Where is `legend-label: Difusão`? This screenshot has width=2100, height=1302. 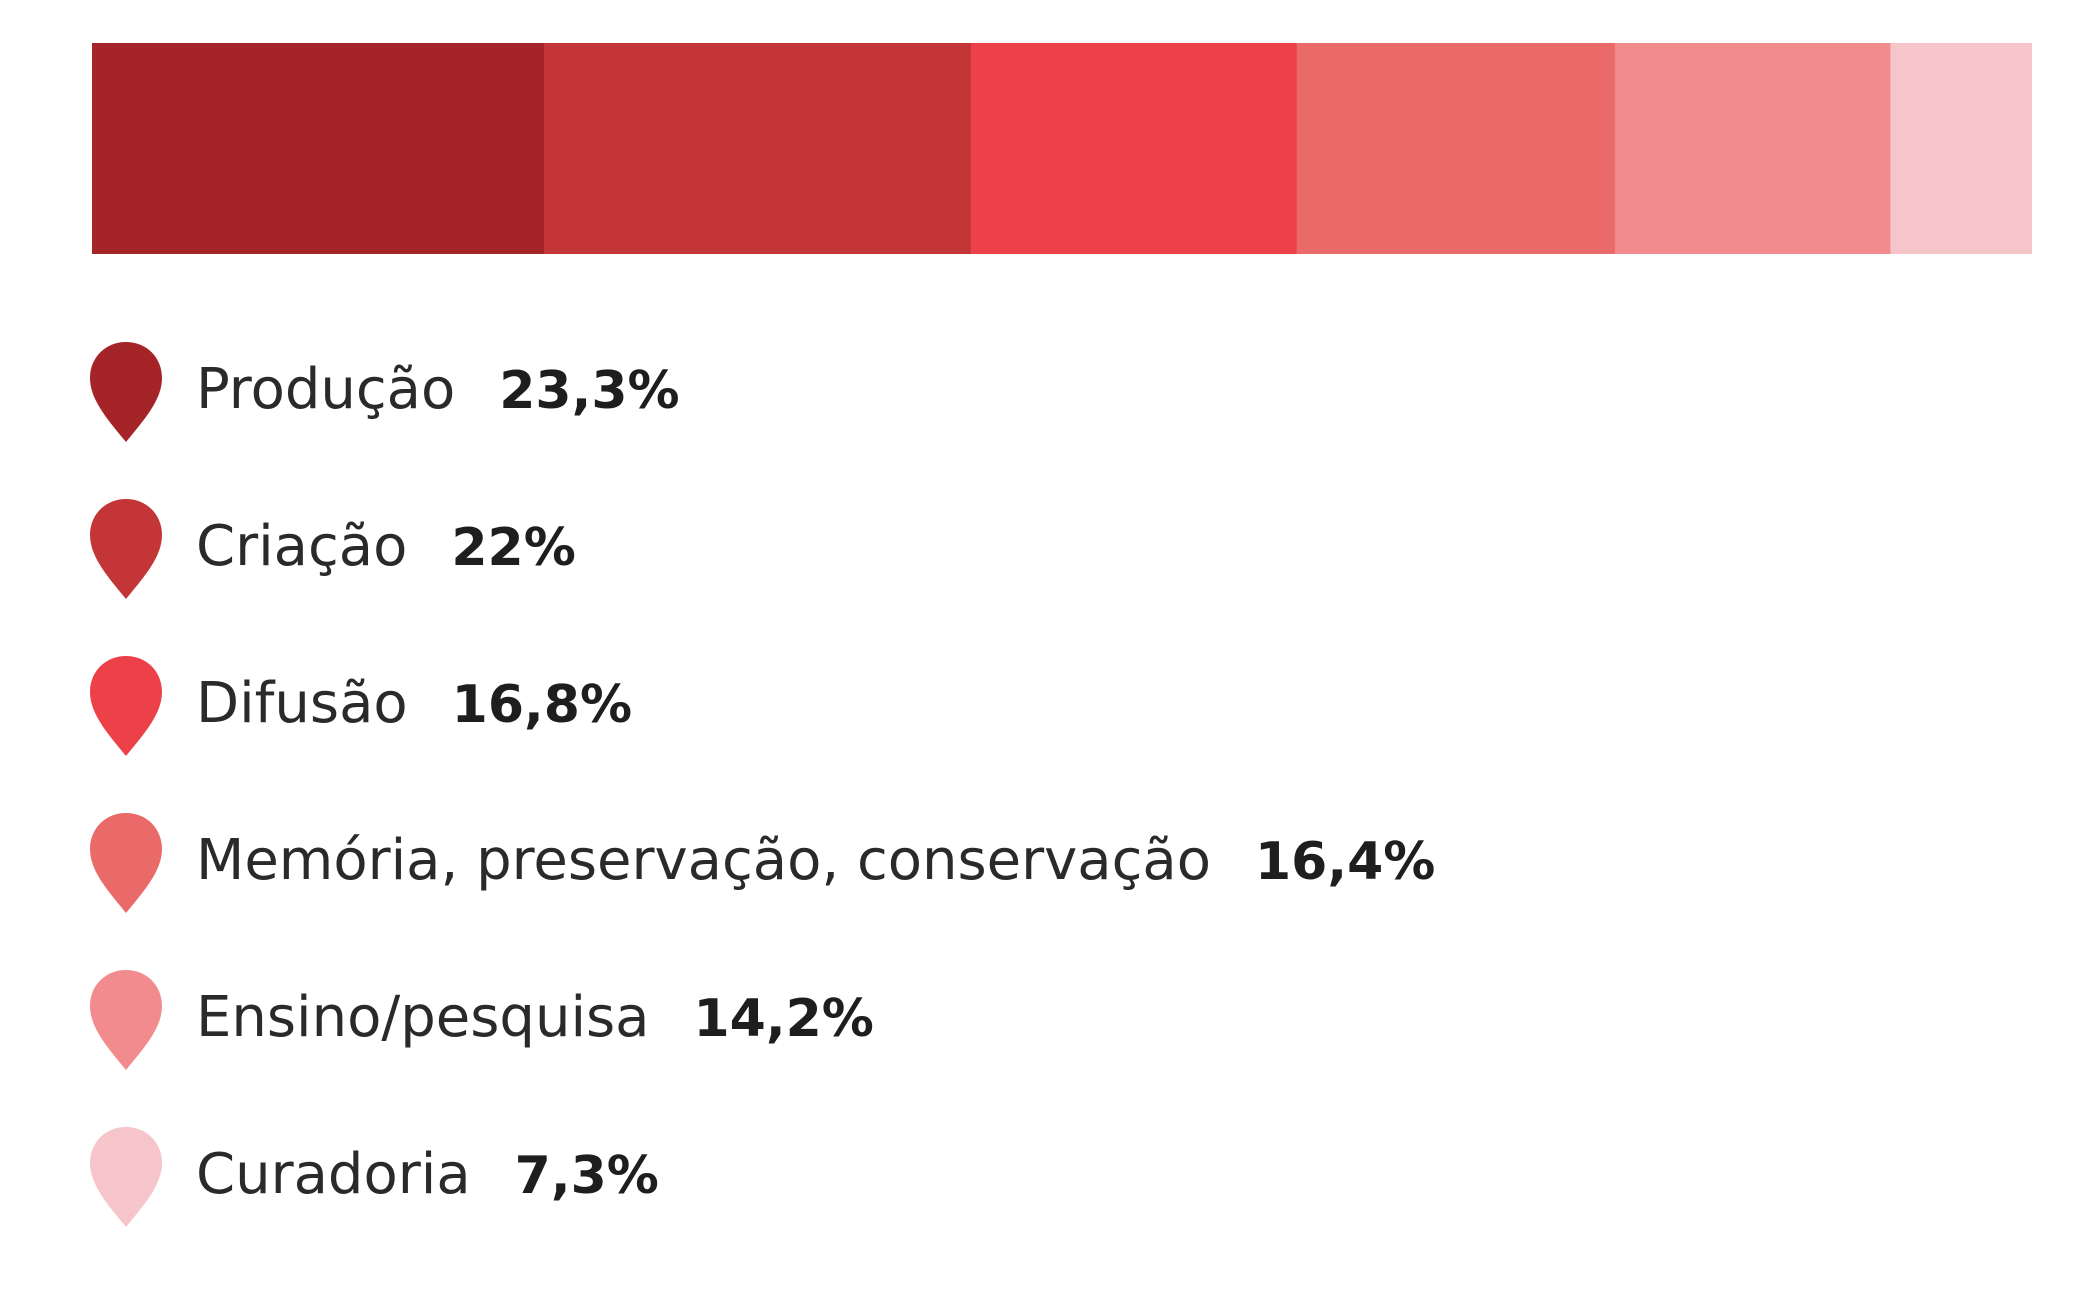 legend-label: Difusão is located at coordinates (302, 703).